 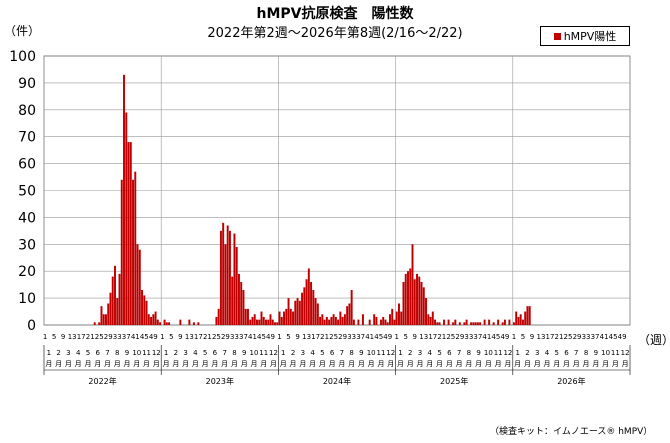 I want to click on bar-2025年-w6, so click(x=408, y=298).